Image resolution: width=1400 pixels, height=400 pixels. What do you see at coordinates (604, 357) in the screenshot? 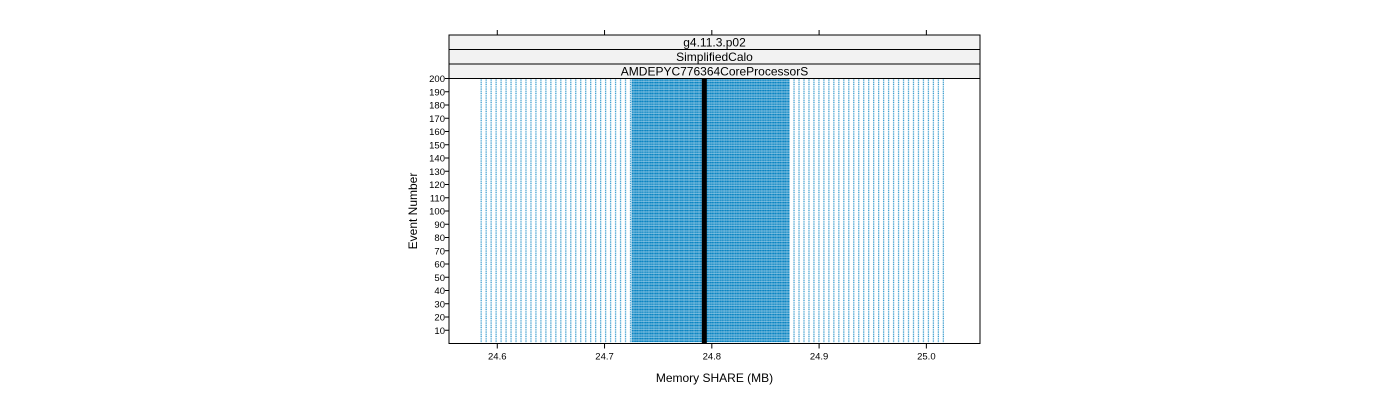
I see `x-tick-label: 24.7` at bounding box center [604, 357].